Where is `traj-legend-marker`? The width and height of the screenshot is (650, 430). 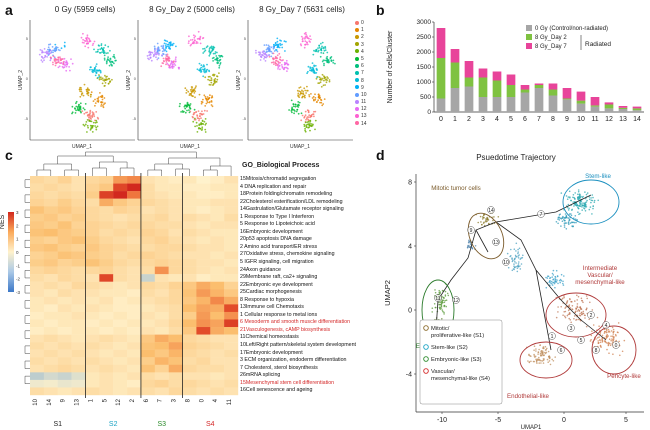
traj-legend-marker is located at coordinates (426, 347).